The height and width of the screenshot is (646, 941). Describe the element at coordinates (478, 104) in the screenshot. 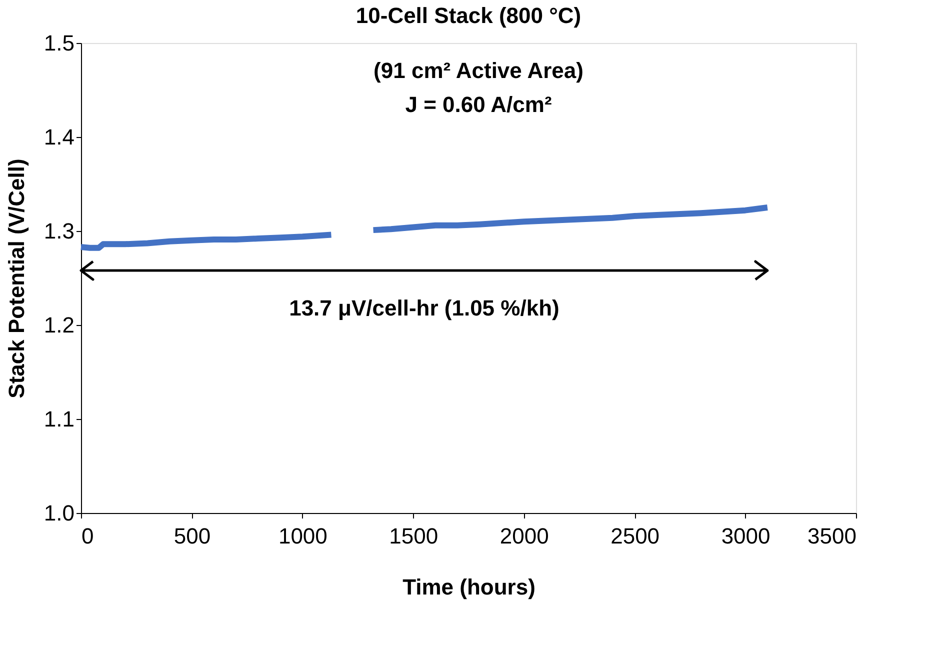

I see `annotation: J = 0.60 A/cm²` at that location.